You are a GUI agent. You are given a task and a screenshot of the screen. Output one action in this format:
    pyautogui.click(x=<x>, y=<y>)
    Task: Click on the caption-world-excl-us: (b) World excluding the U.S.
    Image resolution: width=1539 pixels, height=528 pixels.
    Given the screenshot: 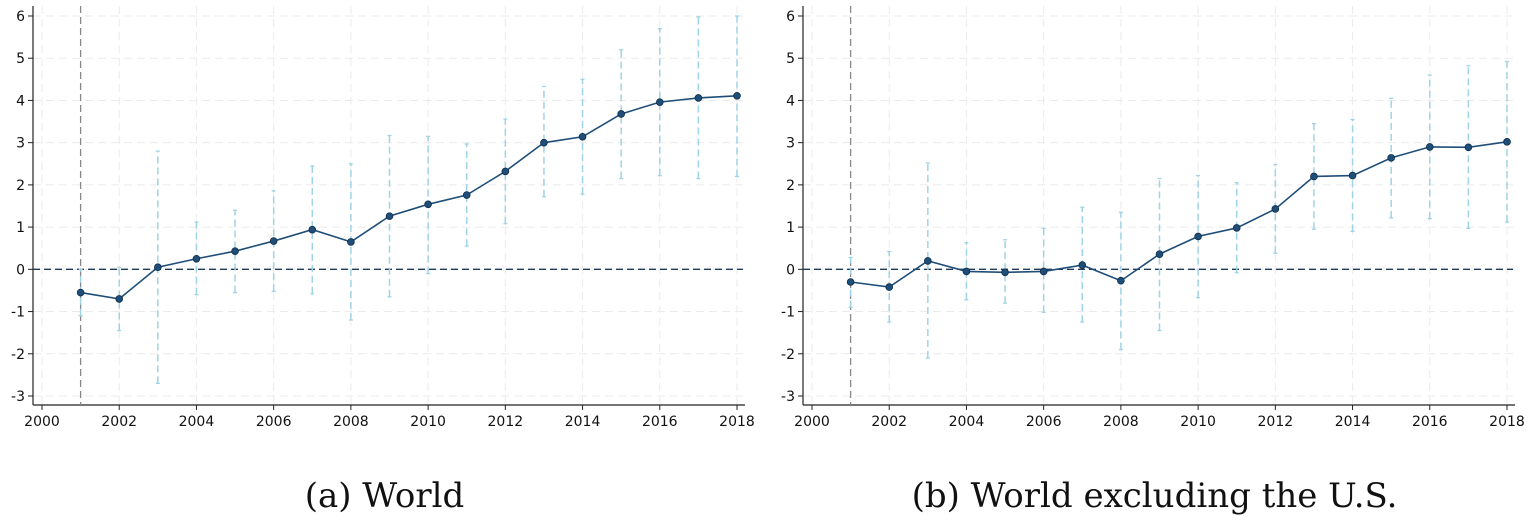 What is the action you would take?
    pyautogui.click(x=1154, y=496)
    